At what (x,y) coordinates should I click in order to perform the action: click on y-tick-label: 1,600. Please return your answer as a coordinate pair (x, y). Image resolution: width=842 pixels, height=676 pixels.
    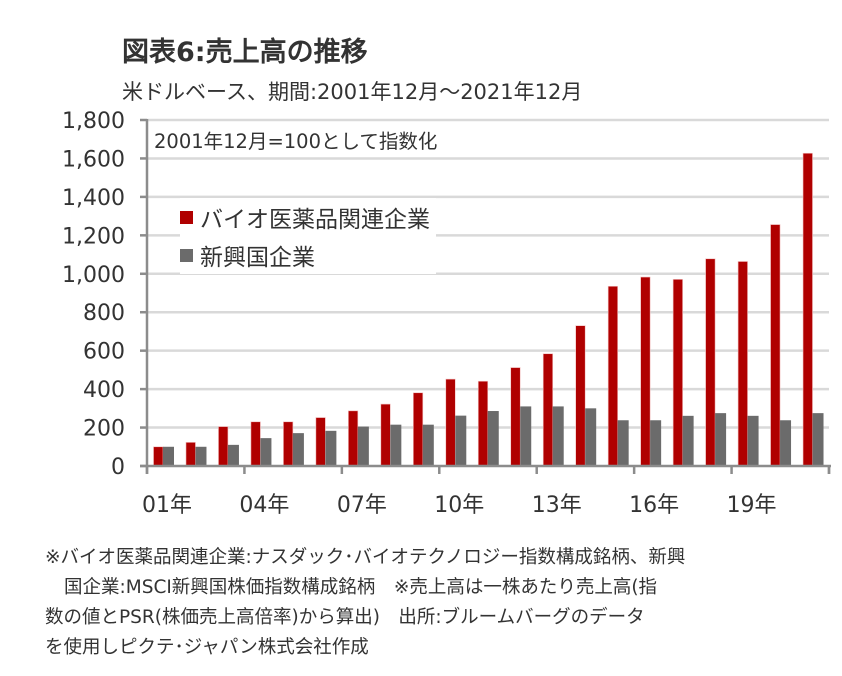
    Looking at the image, I should click on (93, 159).